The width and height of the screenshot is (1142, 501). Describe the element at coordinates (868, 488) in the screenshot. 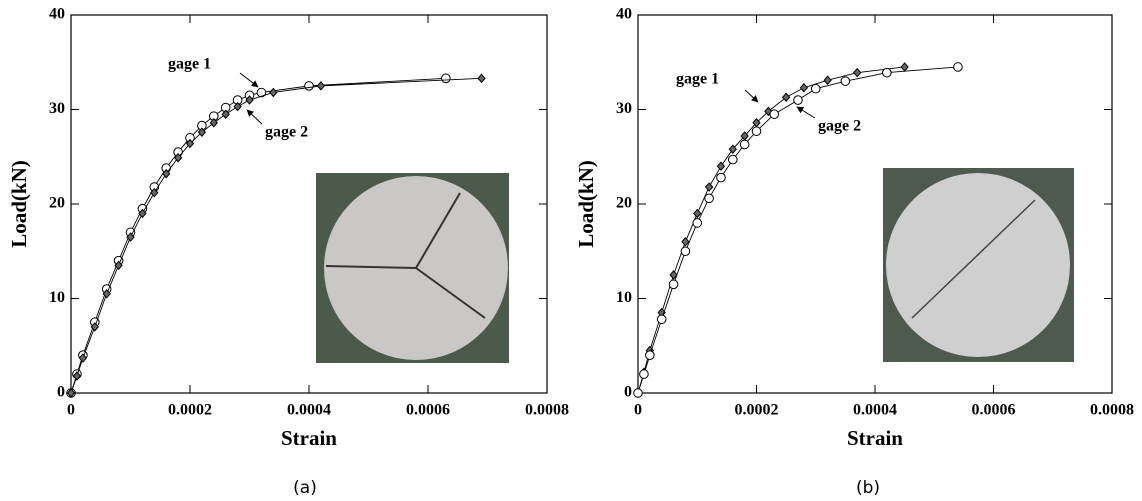

I see `caption: (b)` at that location.